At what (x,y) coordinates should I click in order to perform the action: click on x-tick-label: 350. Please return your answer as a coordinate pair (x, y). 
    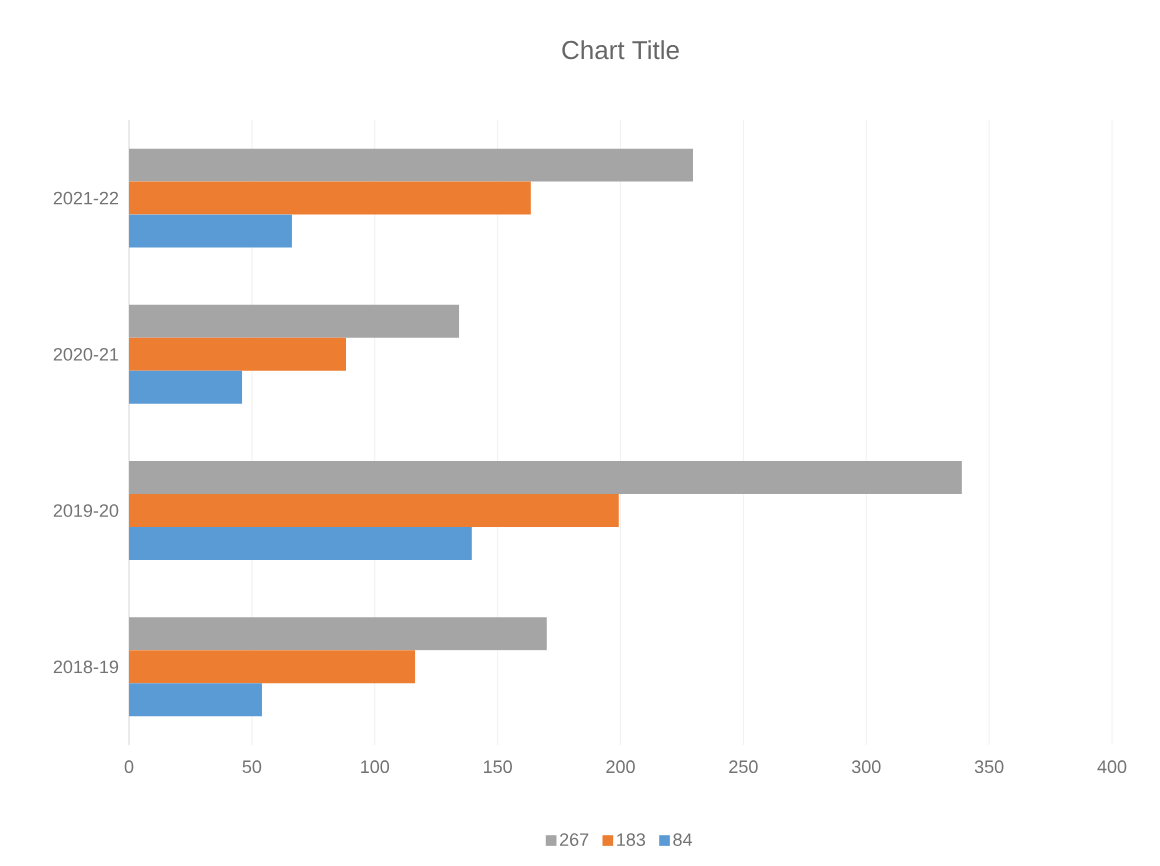
    Looking at the image, I should click on (989, 767).